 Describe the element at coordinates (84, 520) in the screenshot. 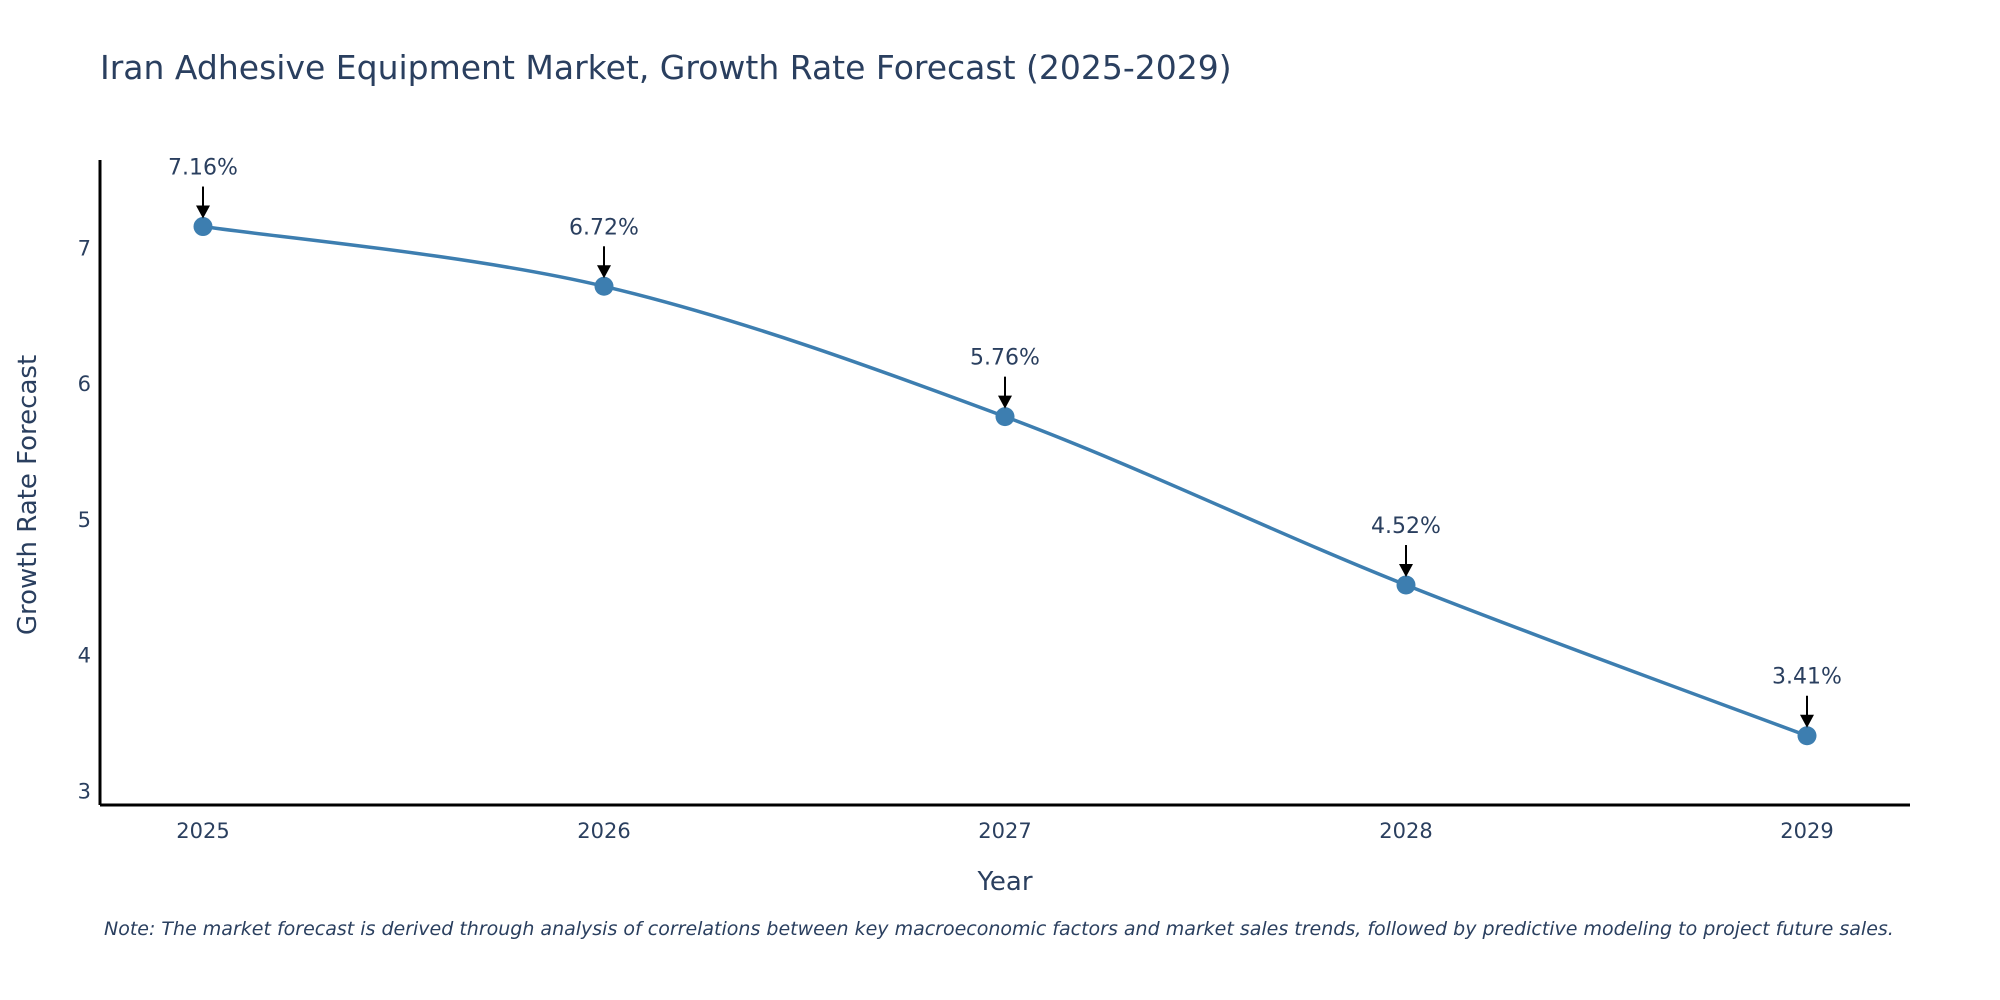

I see `y-tick-label: 5` at that location.